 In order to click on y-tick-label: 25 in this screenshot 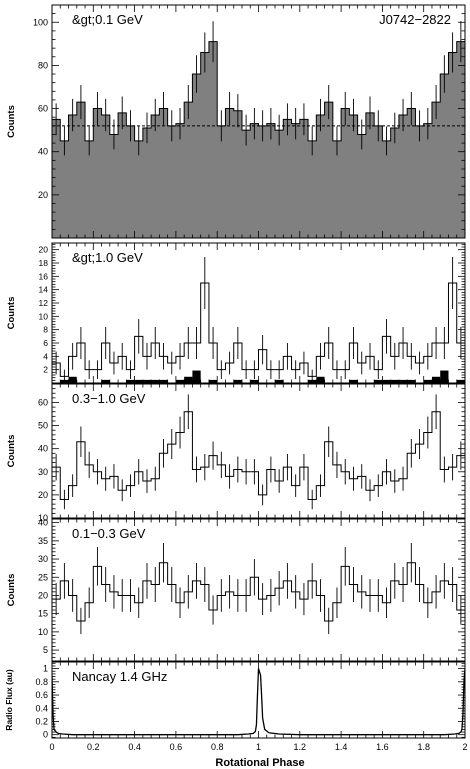, I will do `click(43, 577)`.